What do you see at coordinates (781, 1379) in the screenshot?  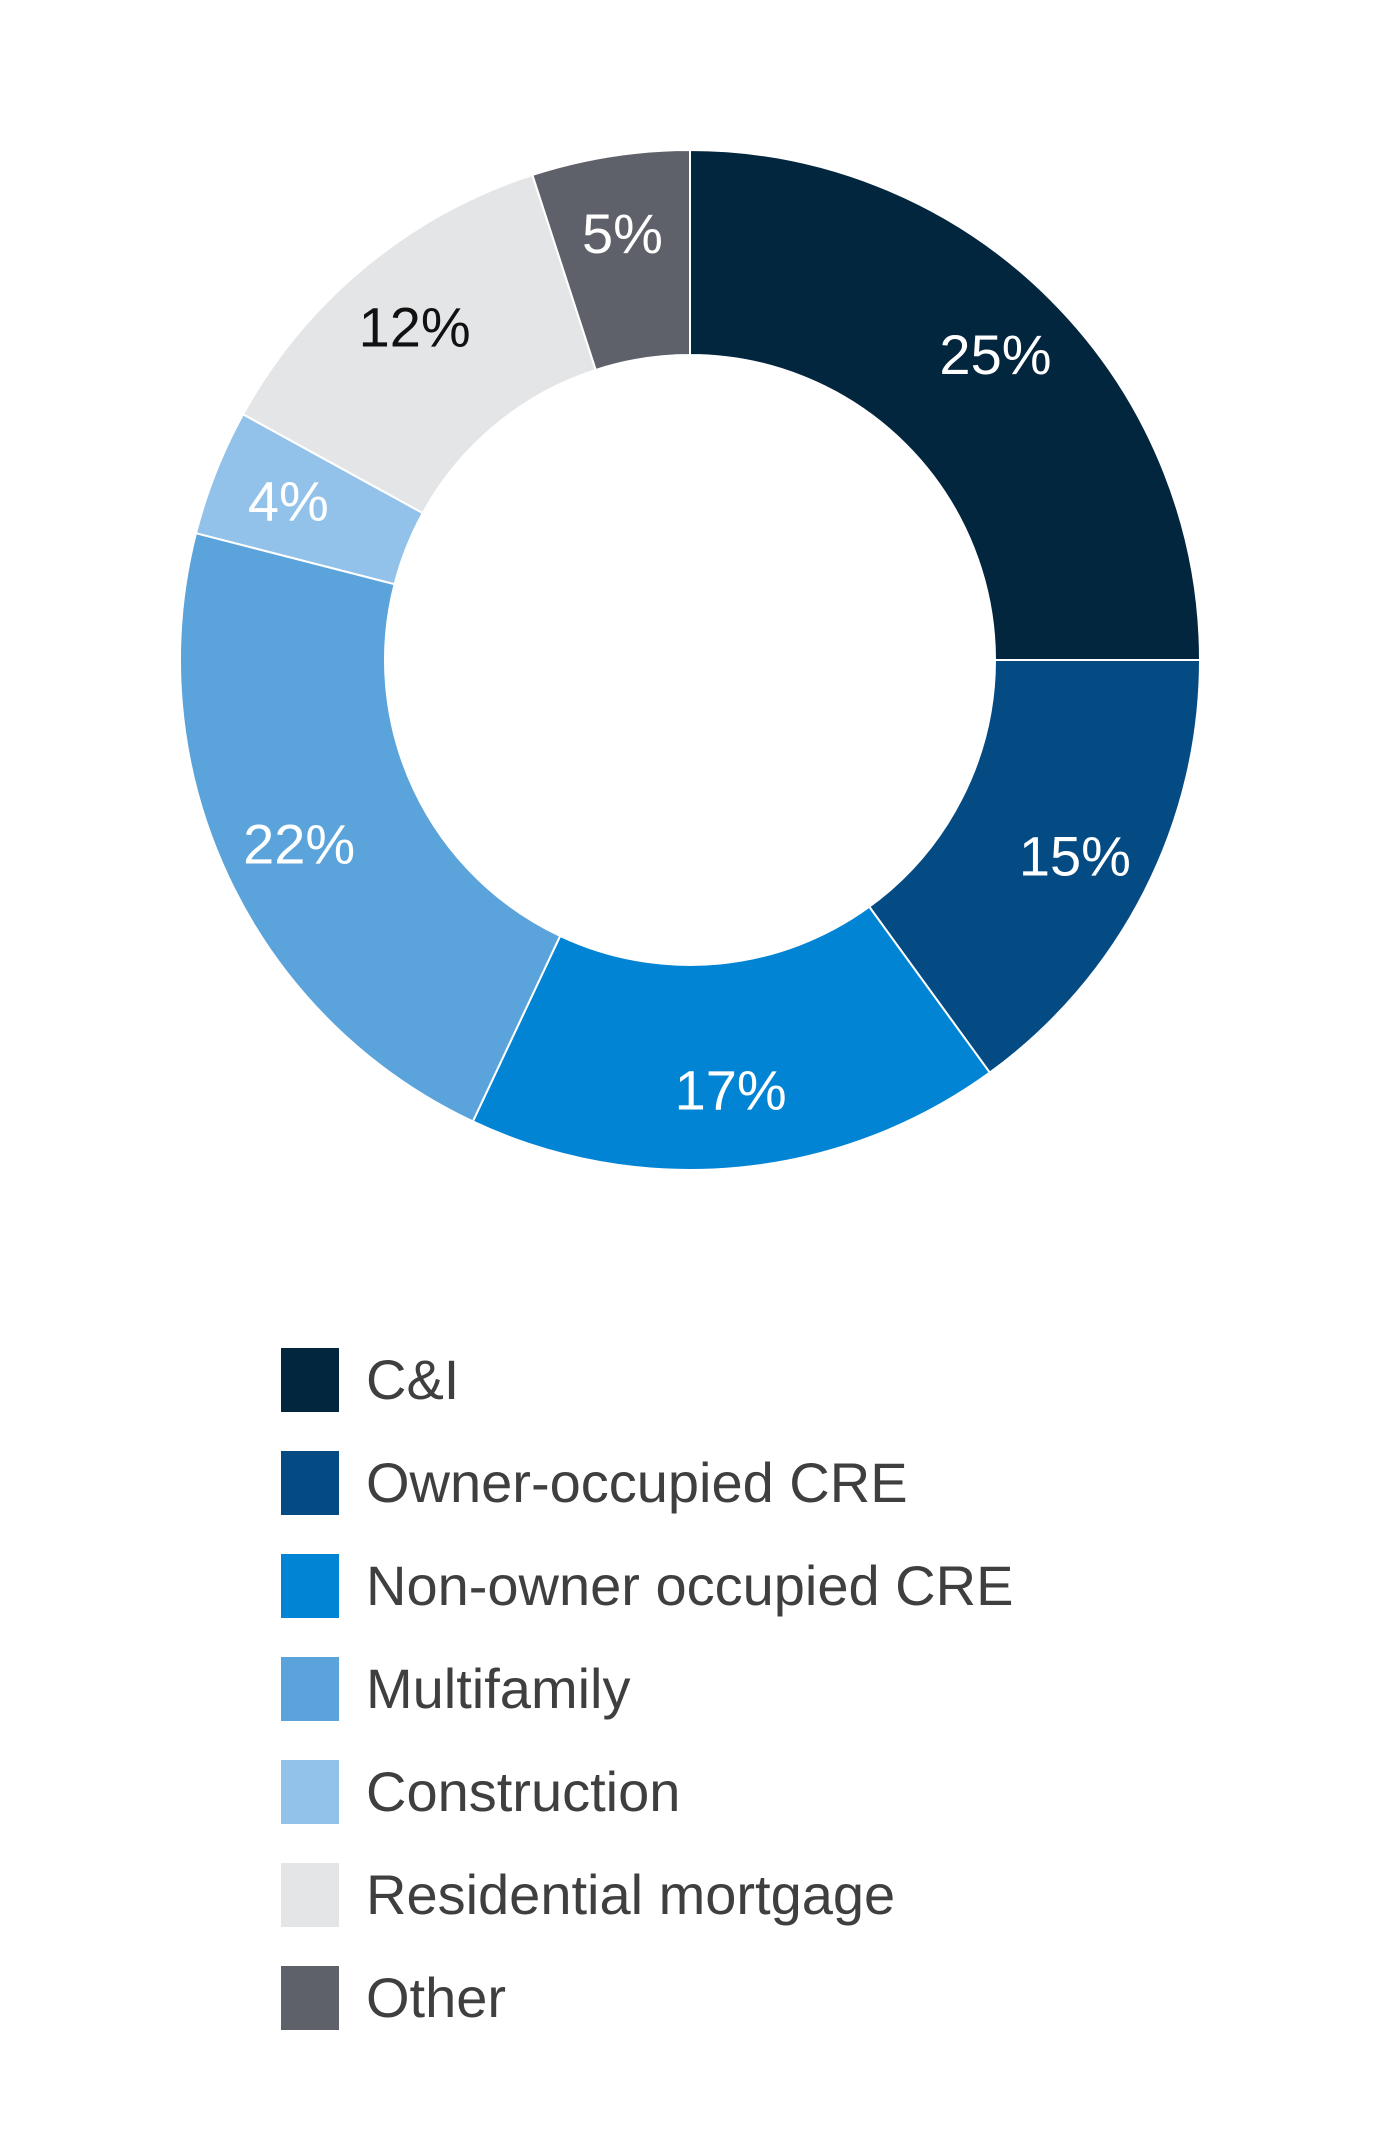 I see `legend-item-c-i: C&I` at bounding box center [781, 1379].